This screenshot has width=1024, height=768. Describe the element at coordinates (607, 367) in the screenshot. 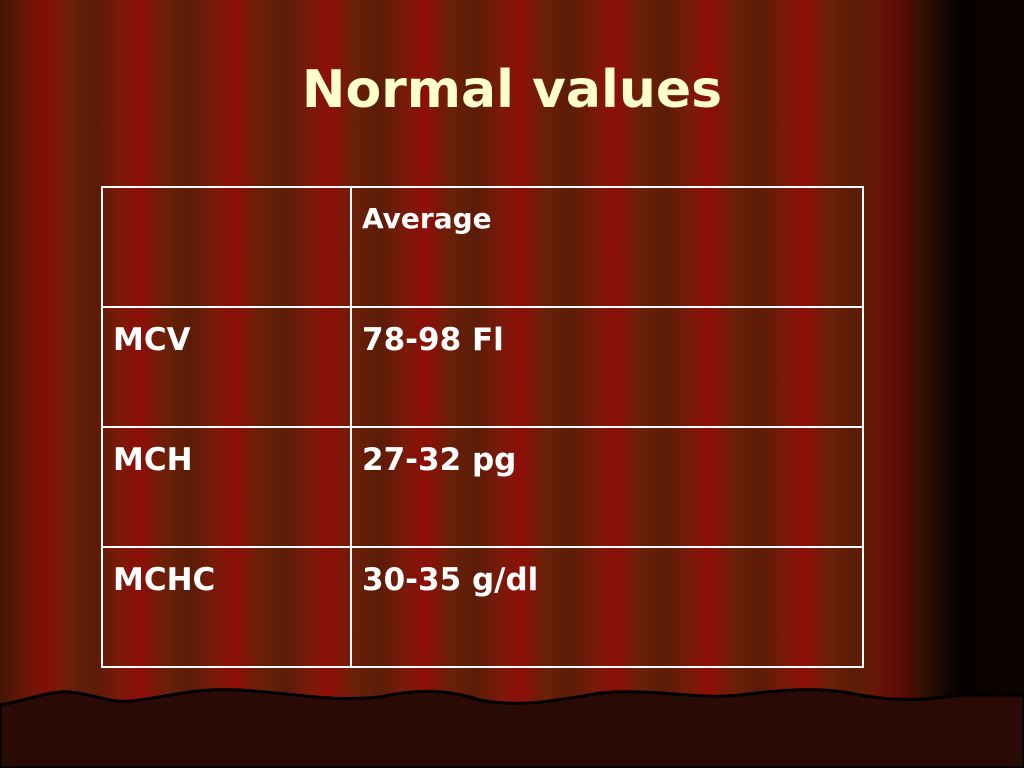

I see `table-cell: 78-98 Fl` at that location.